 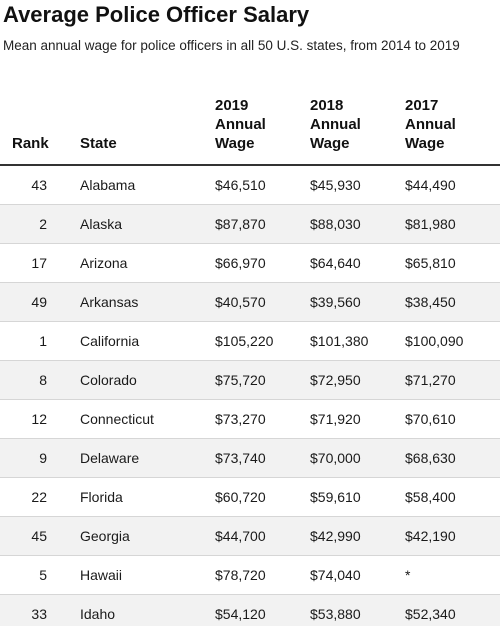 I want to click on wage-2019-cell: $73,740, so click(x=262, y=458).